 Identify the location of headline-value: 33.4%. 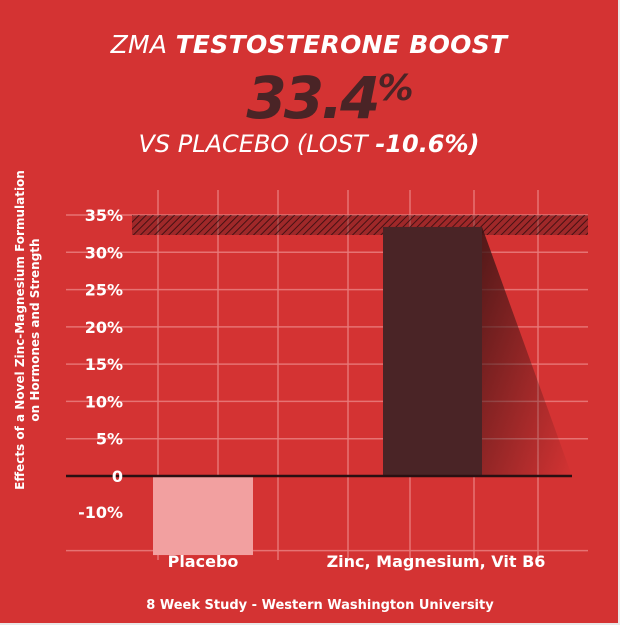
(309, 98).